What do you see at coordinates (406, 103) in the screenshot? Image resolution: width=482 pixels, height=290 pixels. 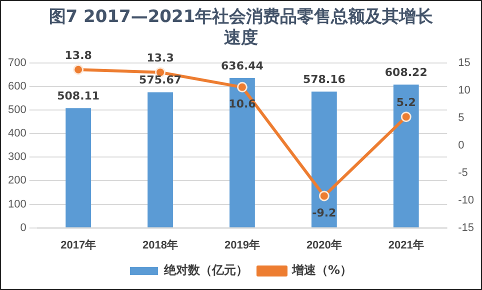 I see `data-label: 5.2` at bounding box center [406, 103].